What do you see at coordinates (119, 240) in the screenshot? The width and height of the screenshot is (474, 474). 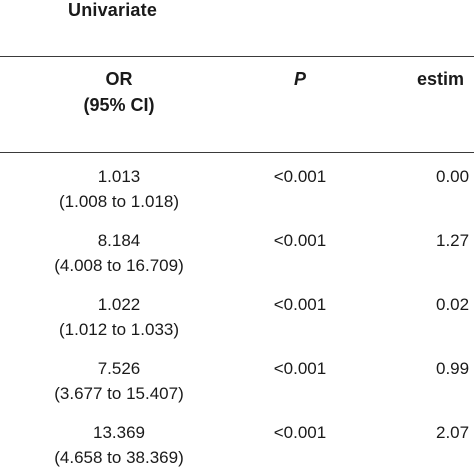 I see `or-value: 8.184` at bounding box center [119, 240].